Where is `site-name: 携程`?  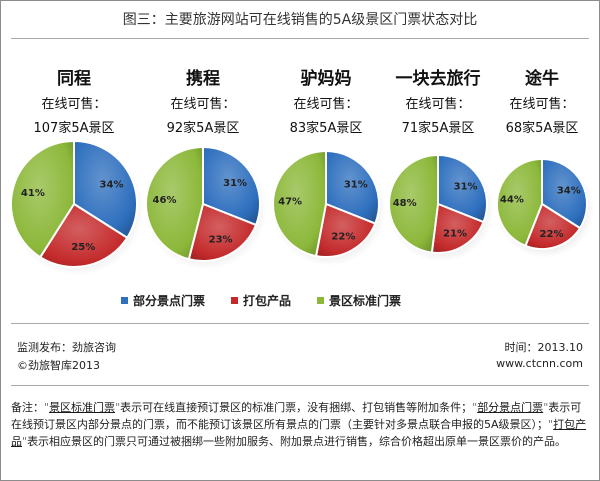 site-name: 携程 is located at coordinates (203, 78).